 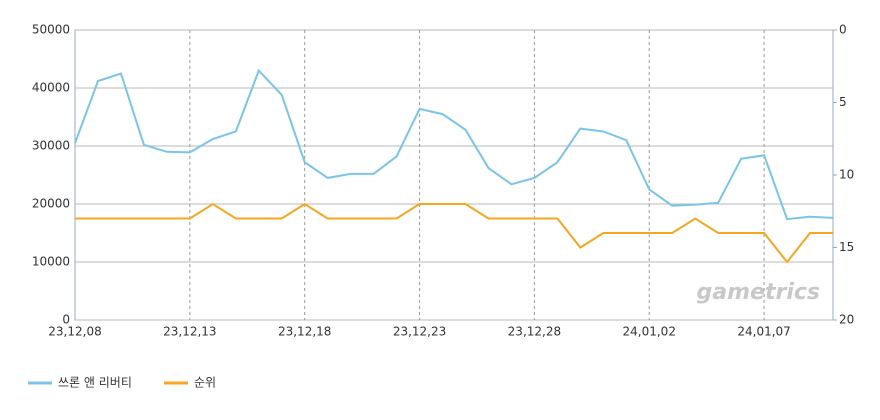 I want to click on x-tick-label: 23,12,13, so click(x=189, y=332).